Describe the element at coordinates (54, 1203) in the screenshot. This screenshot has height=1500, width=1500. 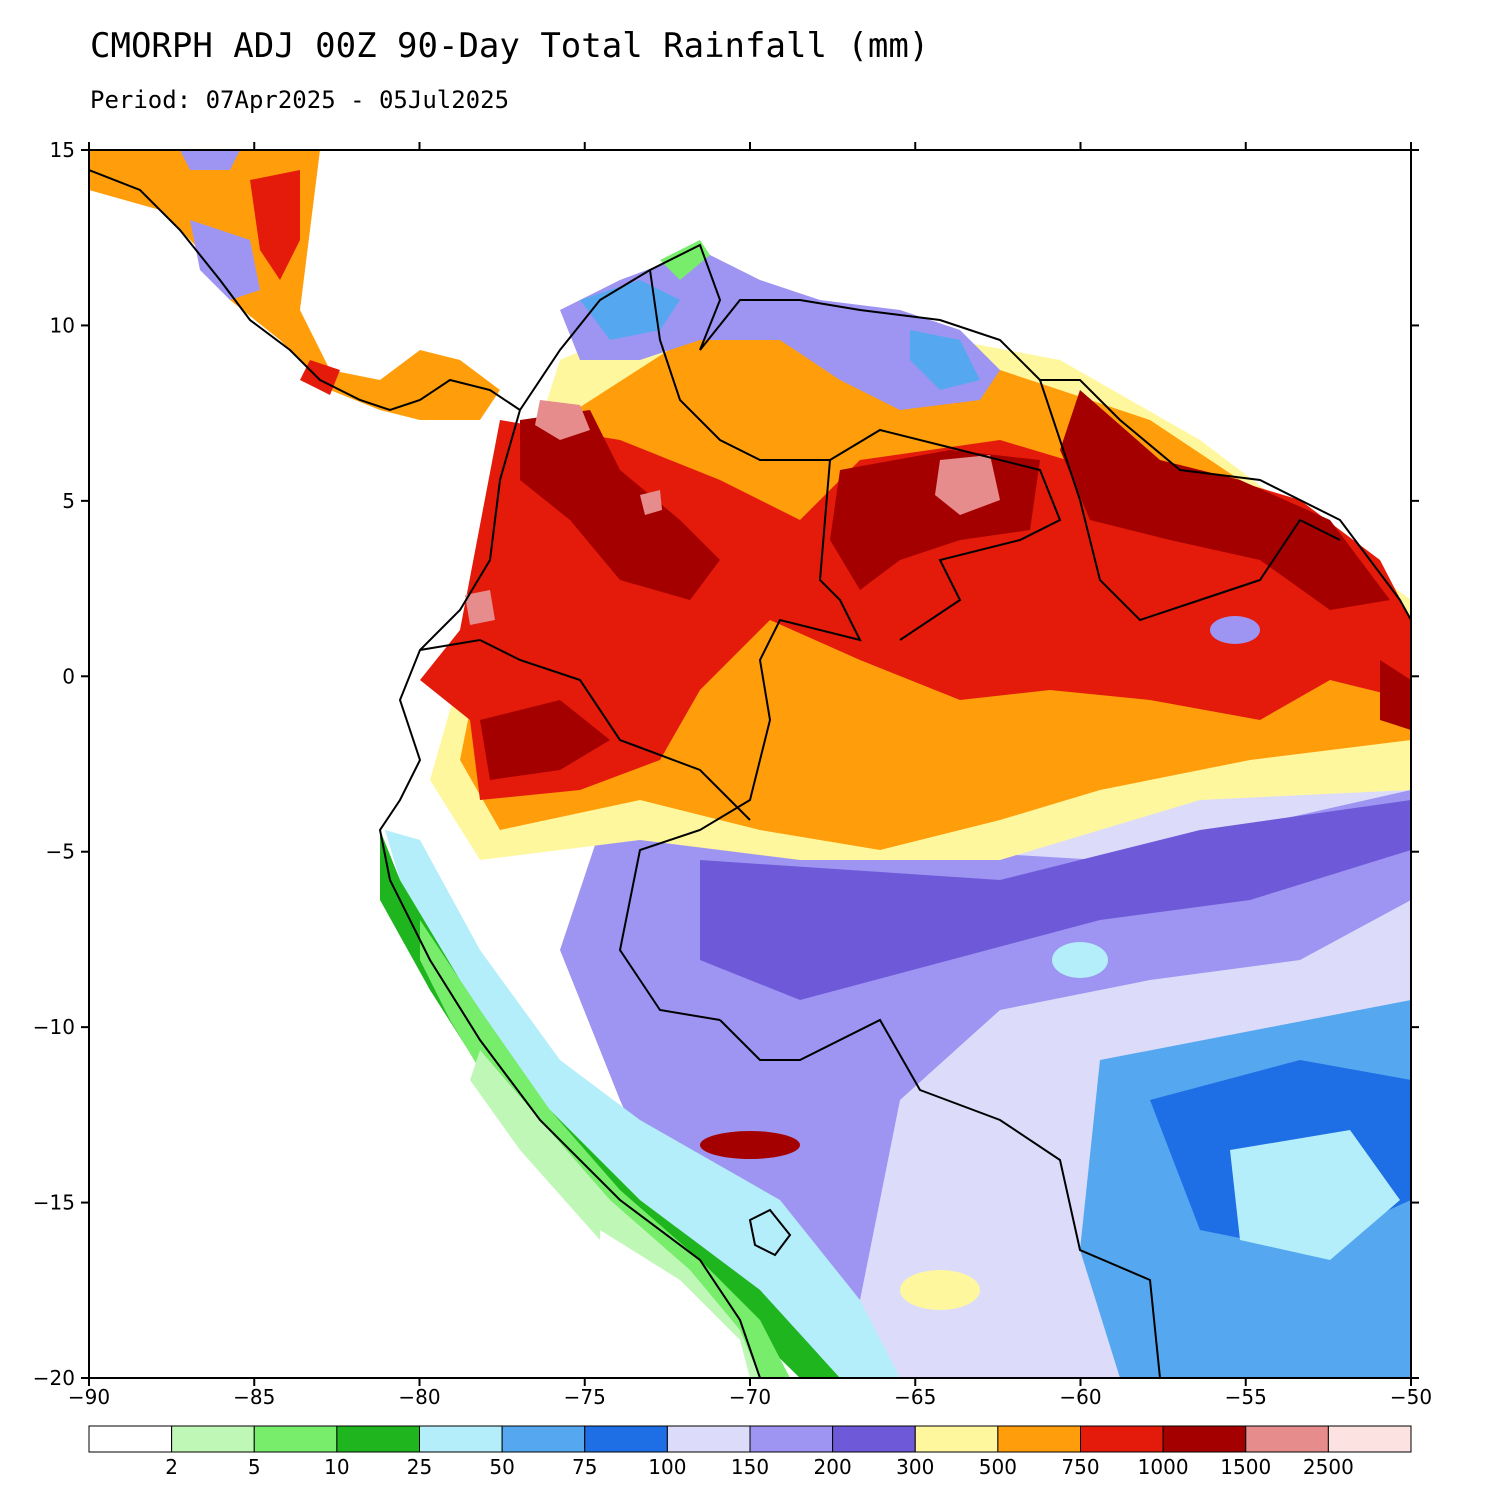
I see `lat-tick-label: −15` at that location.